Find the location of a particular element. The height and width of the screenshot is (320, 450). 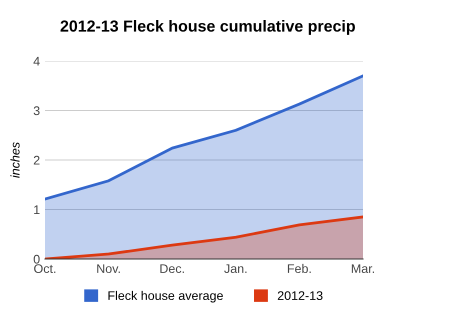

x-tick-label: Jan. is located at coordinates (235, 269).